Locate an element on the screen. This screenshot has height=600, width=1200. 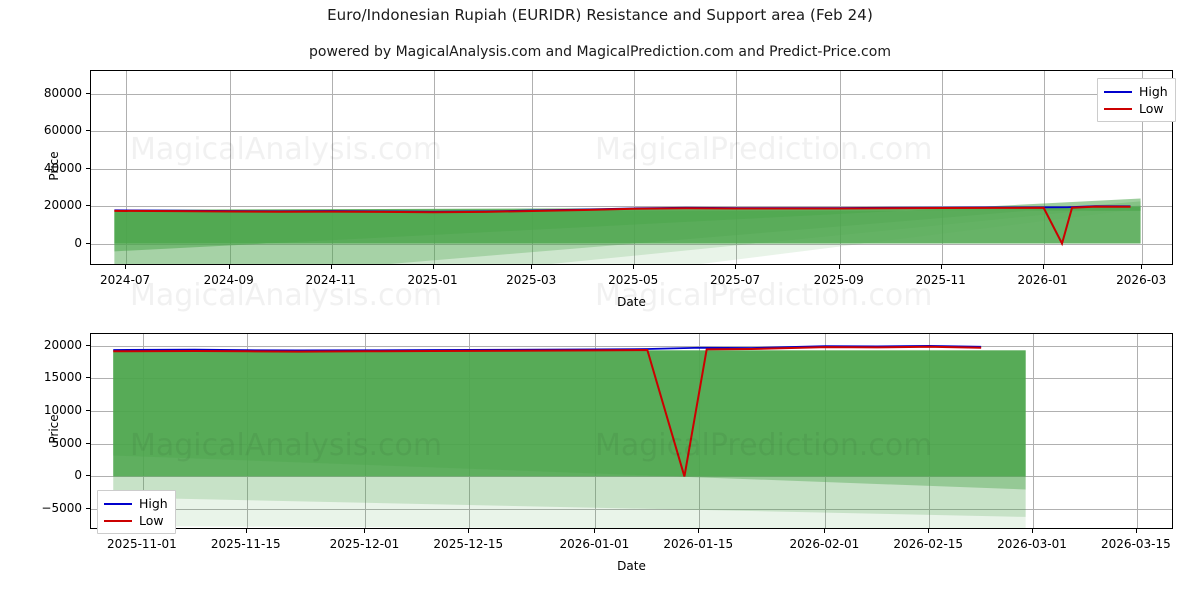
x-tick-label: 2025-12-15 is located at coordinates (468, 544).